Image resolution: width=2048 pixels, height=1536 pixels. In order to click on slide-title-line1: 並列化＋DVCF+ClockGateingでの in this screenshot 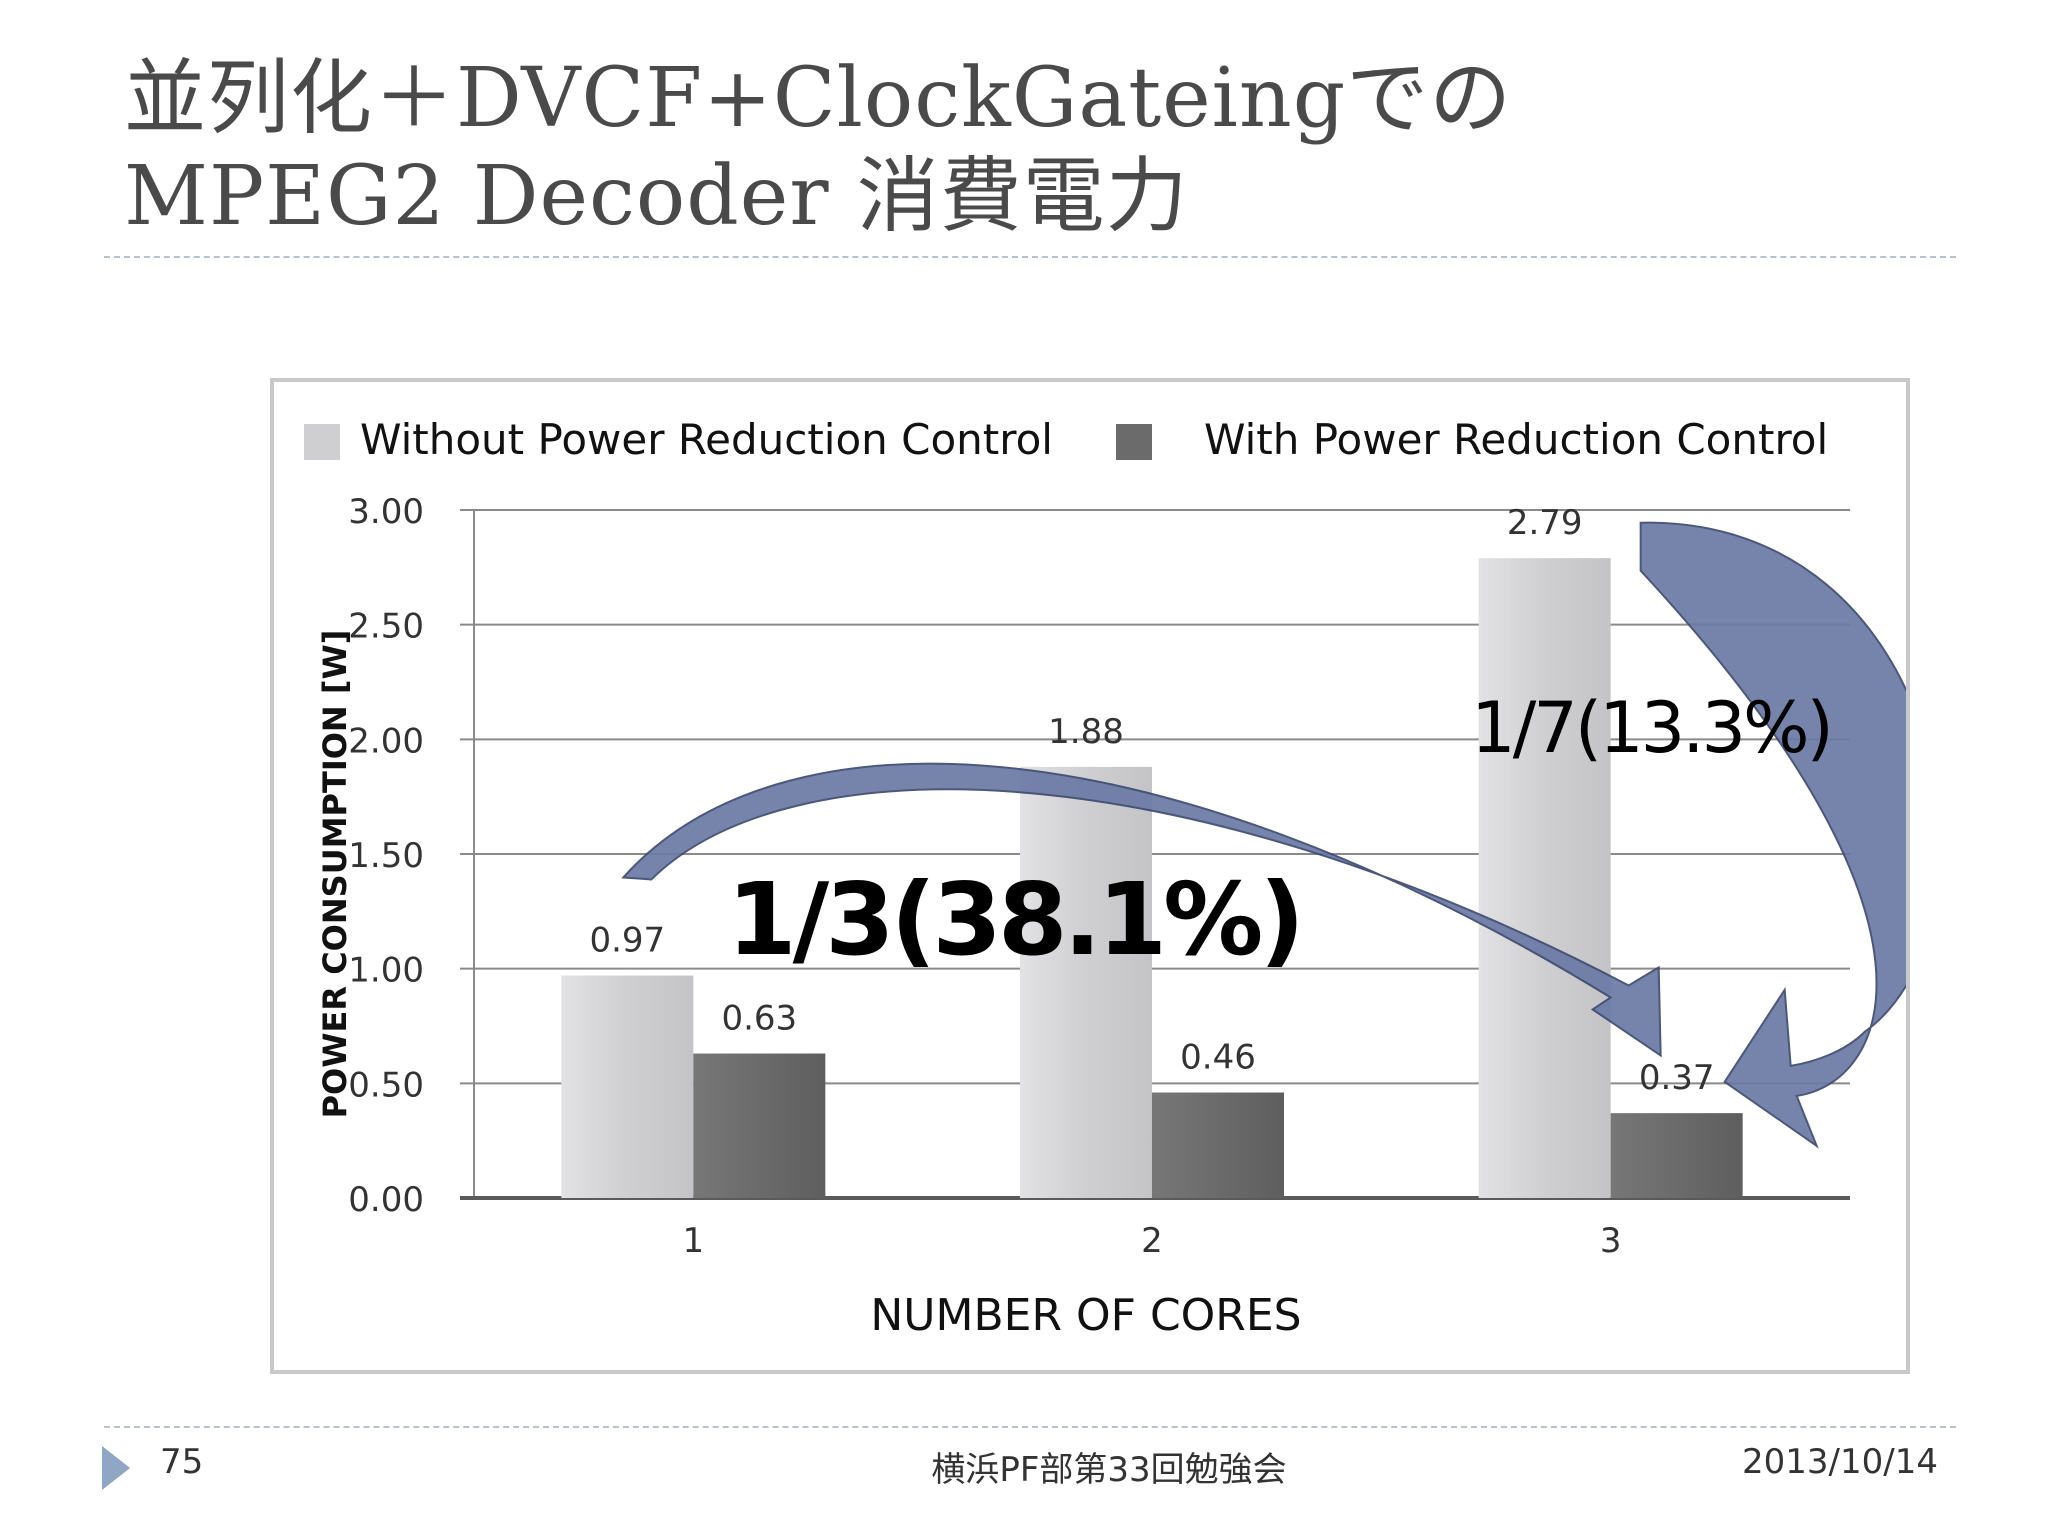, I will do `click(818, 98)`.